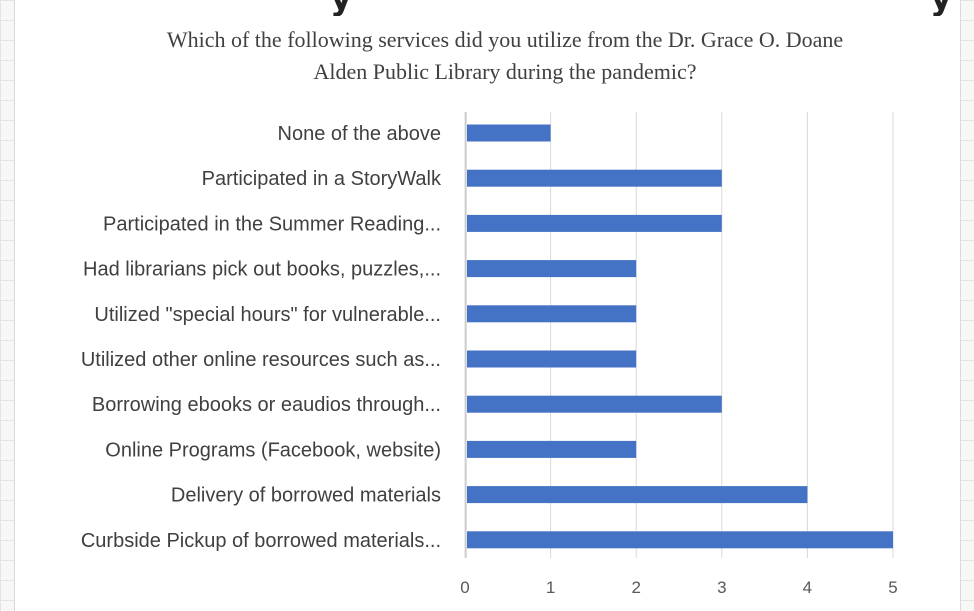  Describe the element at coordinates (464, 587) in the screenshot. I see `x-tick-label-0: 0` at that location.